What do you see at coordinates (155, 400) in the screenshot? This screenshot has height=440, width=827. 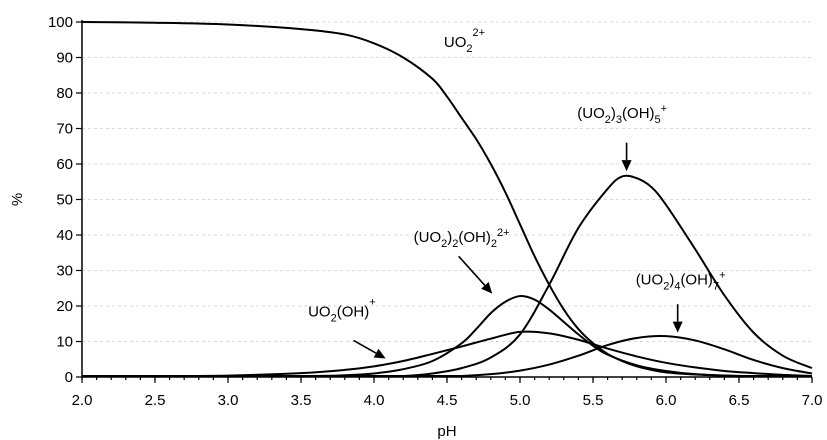 I see `x-tick-label-1: 2.5` at bounding box center [155, 400].